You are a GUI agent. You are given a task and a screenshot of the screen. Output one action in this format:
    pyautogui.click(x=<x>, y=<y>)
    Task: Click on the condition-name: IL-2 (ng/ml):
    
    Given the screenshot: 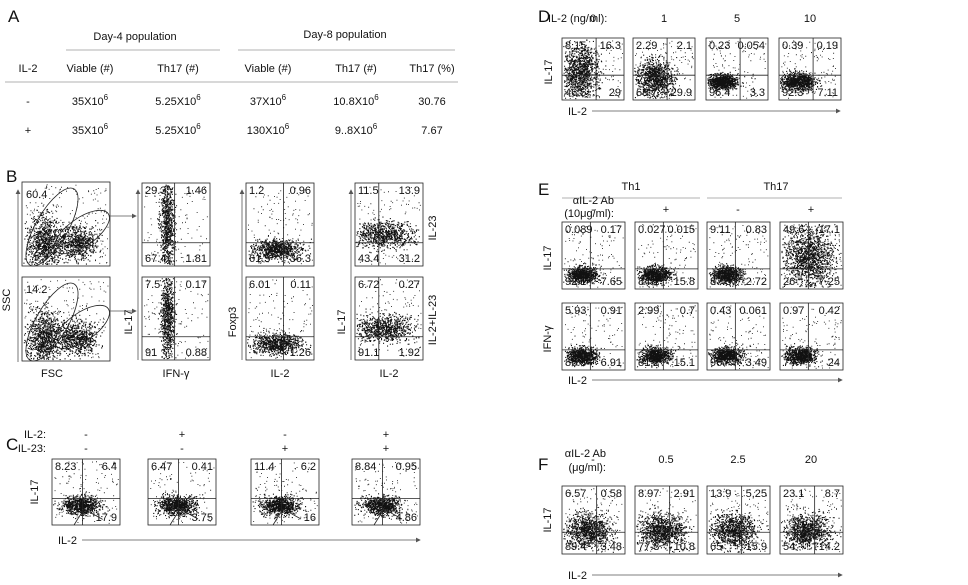 What is the action you would take?
    pyautogui.click(x=577, y=19)
    